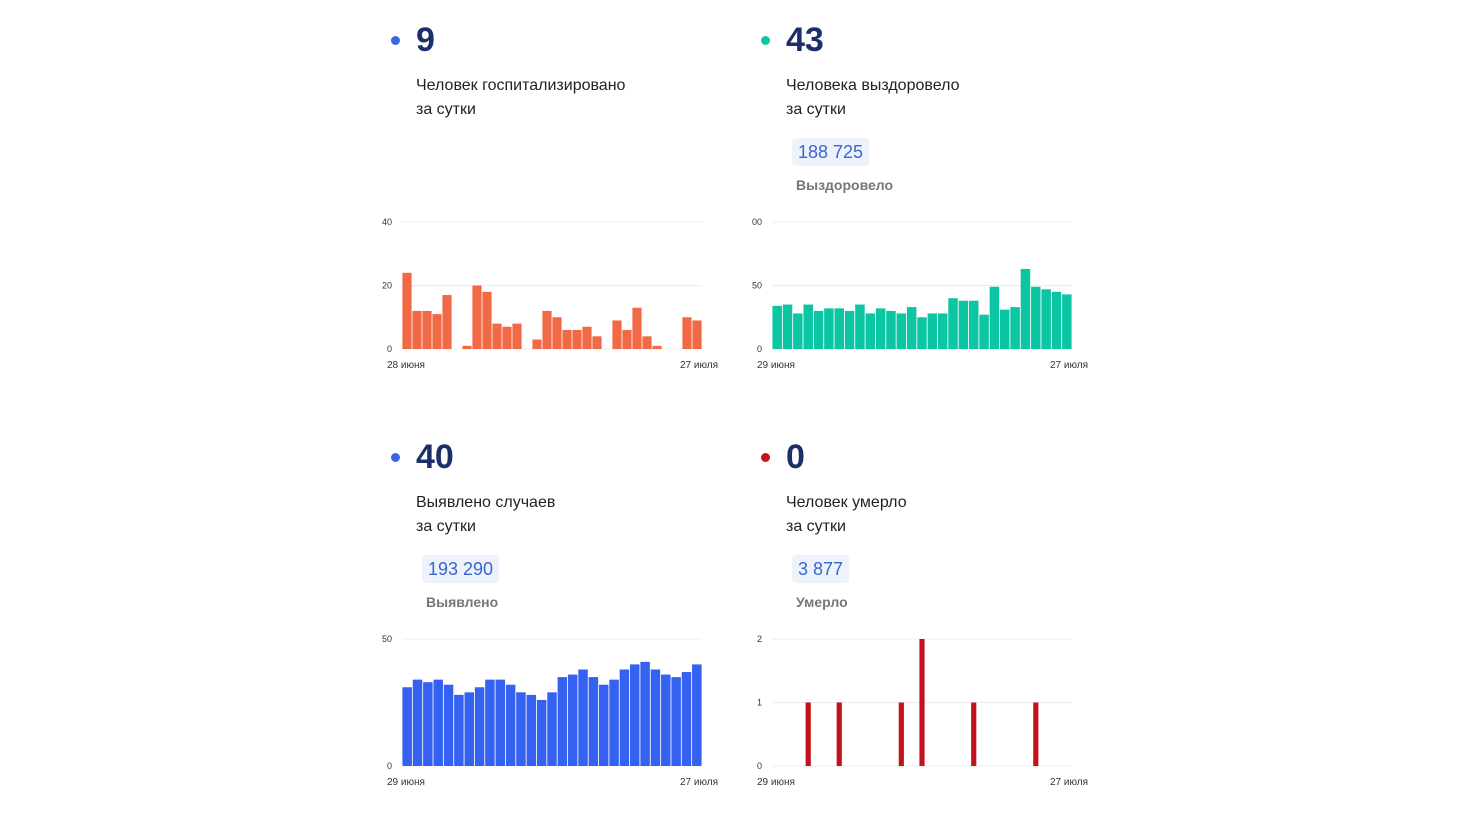  Describe the element at coordinates (873, 97) in the screenshot. I see `recovered-description: Человека выздоровело за сутки` at that location.